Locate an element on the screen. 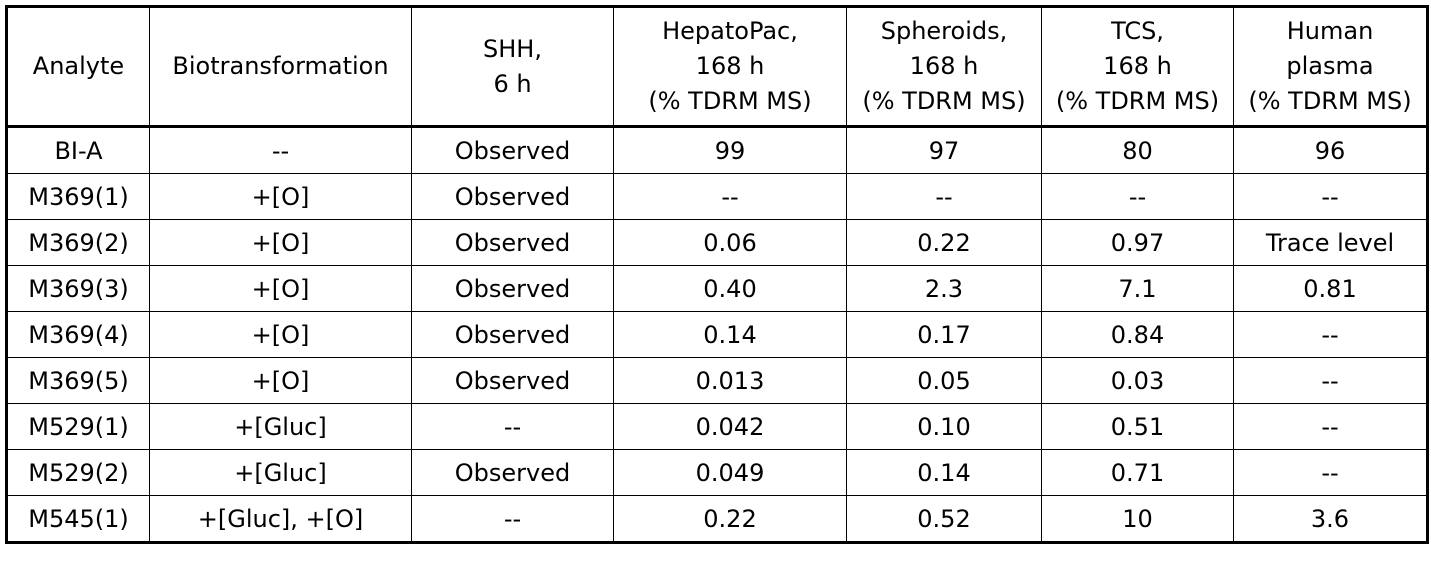  table-cell: 0.013 is located at coordinates (730, 380).